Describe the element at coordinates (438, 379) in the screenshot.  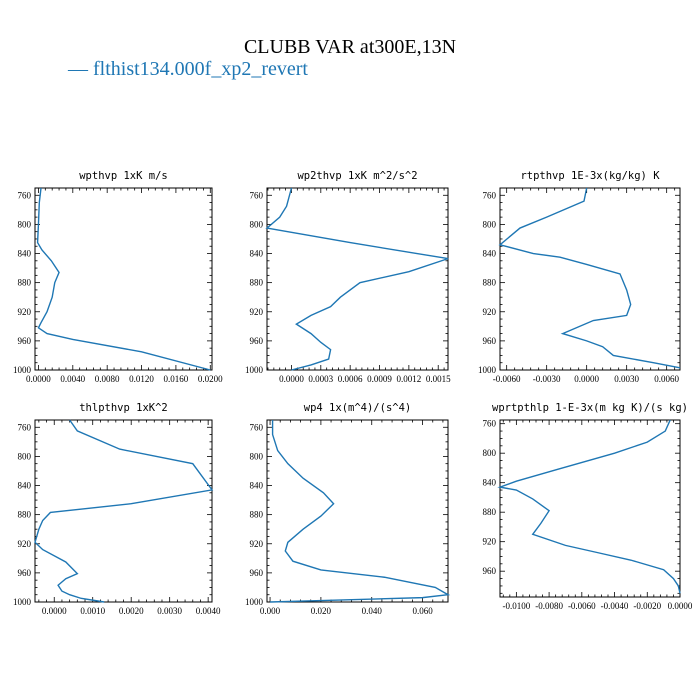
I see `panel-2-xtick-label: 0.0015` at that location.